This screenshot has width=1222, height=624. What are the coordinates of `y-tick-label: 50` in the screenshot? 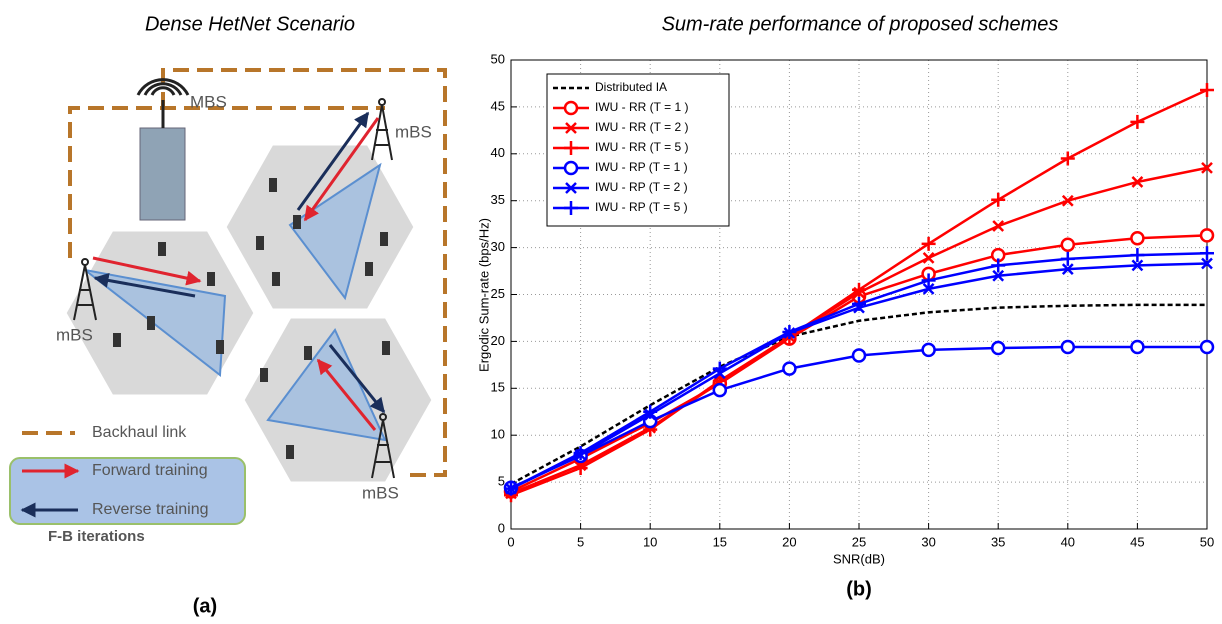 It's located at (498, 58).